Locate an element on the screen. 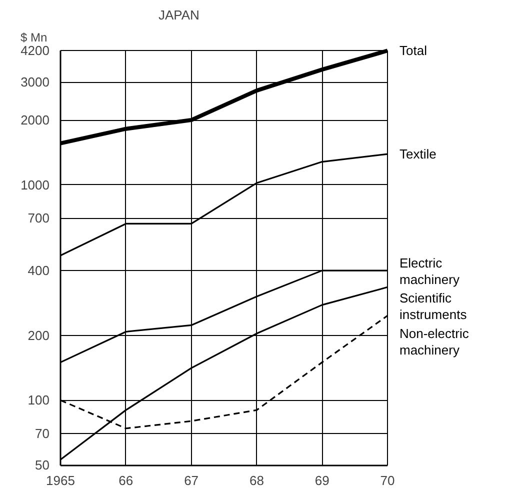 The height and width of the screenshot is (502, 520). y-tick-label: 2000 is located at coordinates (35, 120).